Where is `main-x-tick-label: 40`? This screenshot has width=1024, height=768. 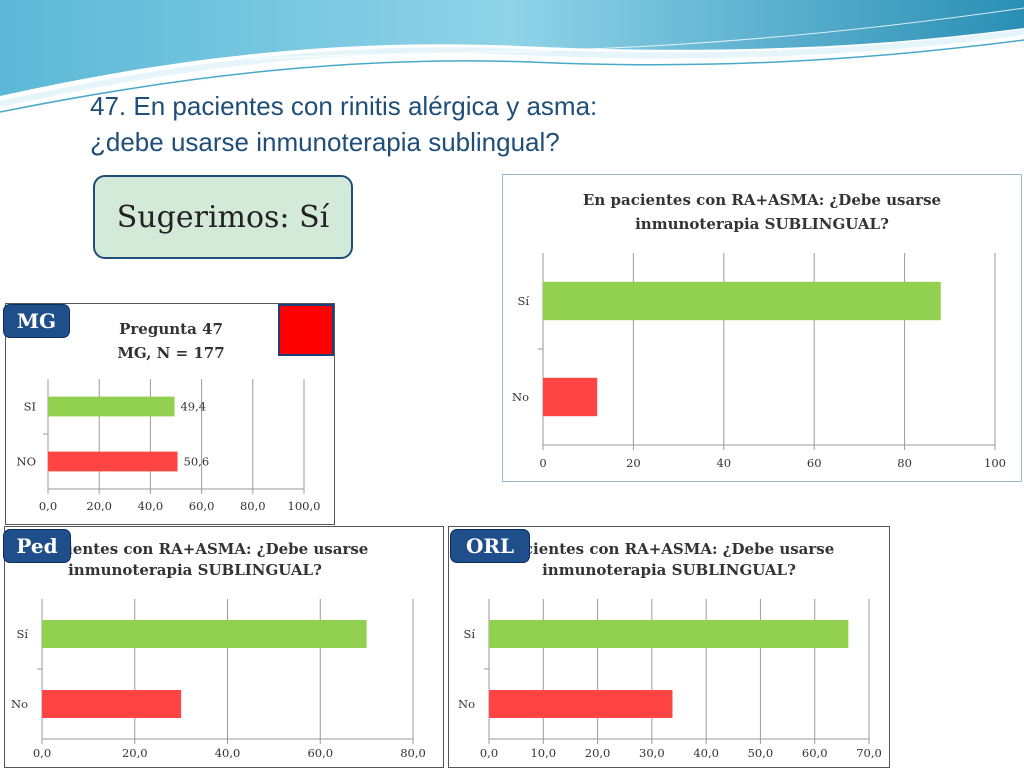
main-x-tick-label: 40 is located at coordinates (723, 463).